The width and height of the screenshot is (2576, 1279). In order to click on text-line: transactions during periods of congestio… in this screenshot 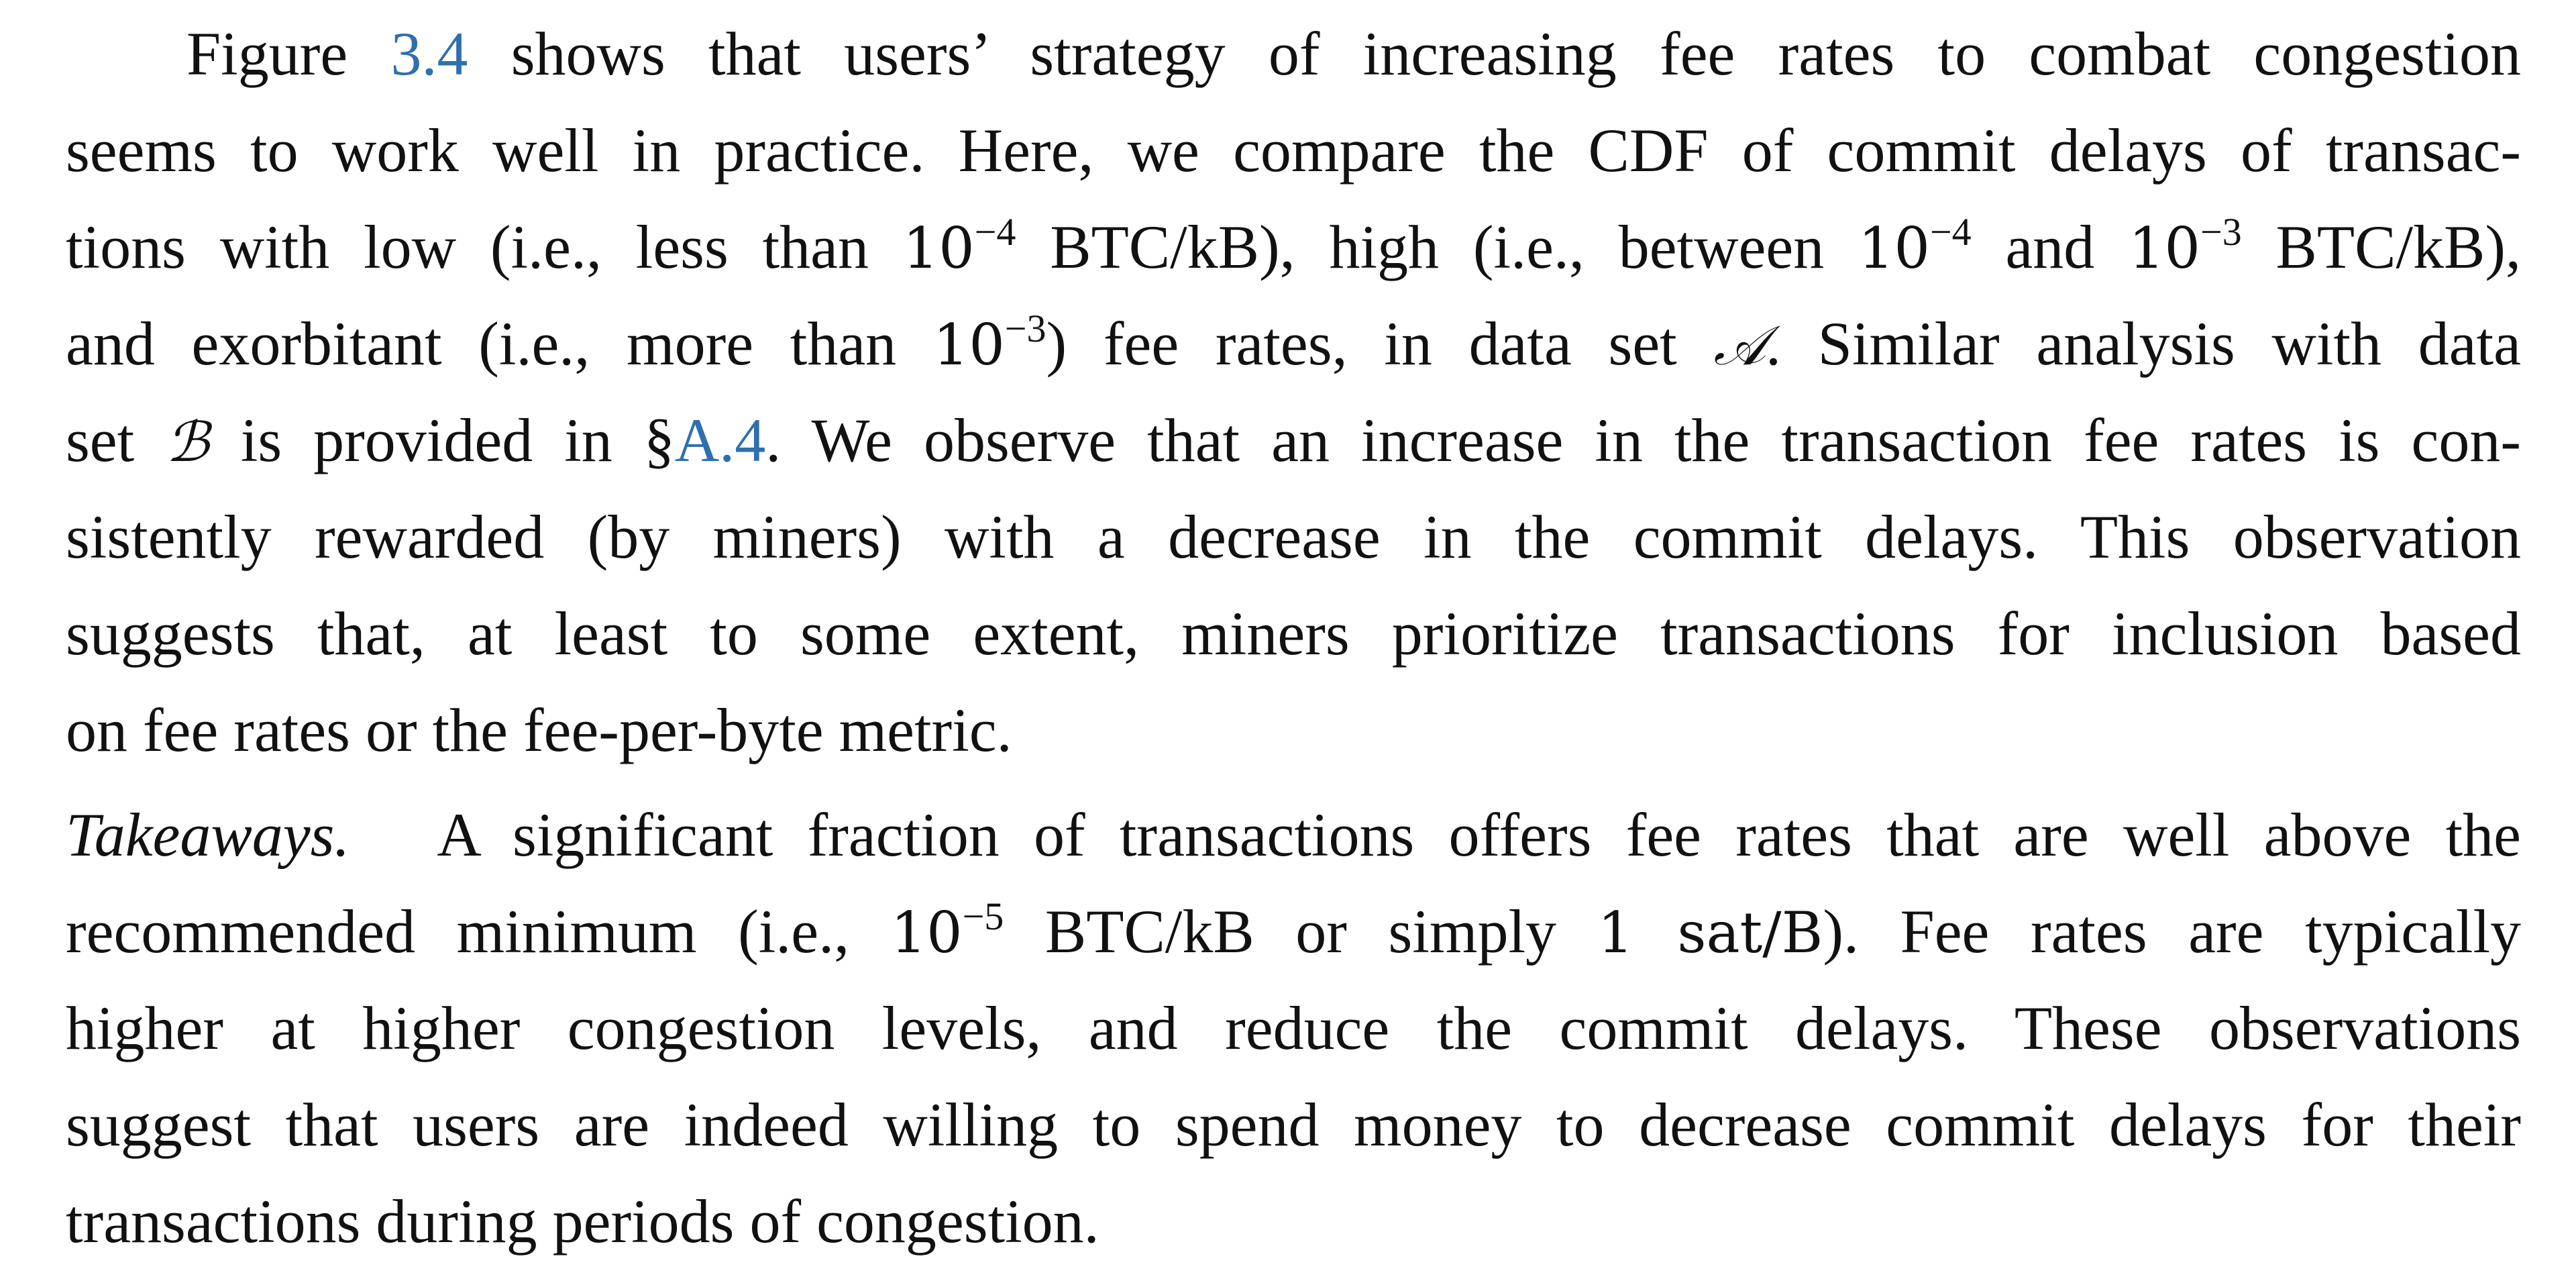, I will do `click(1293, 1221)`.